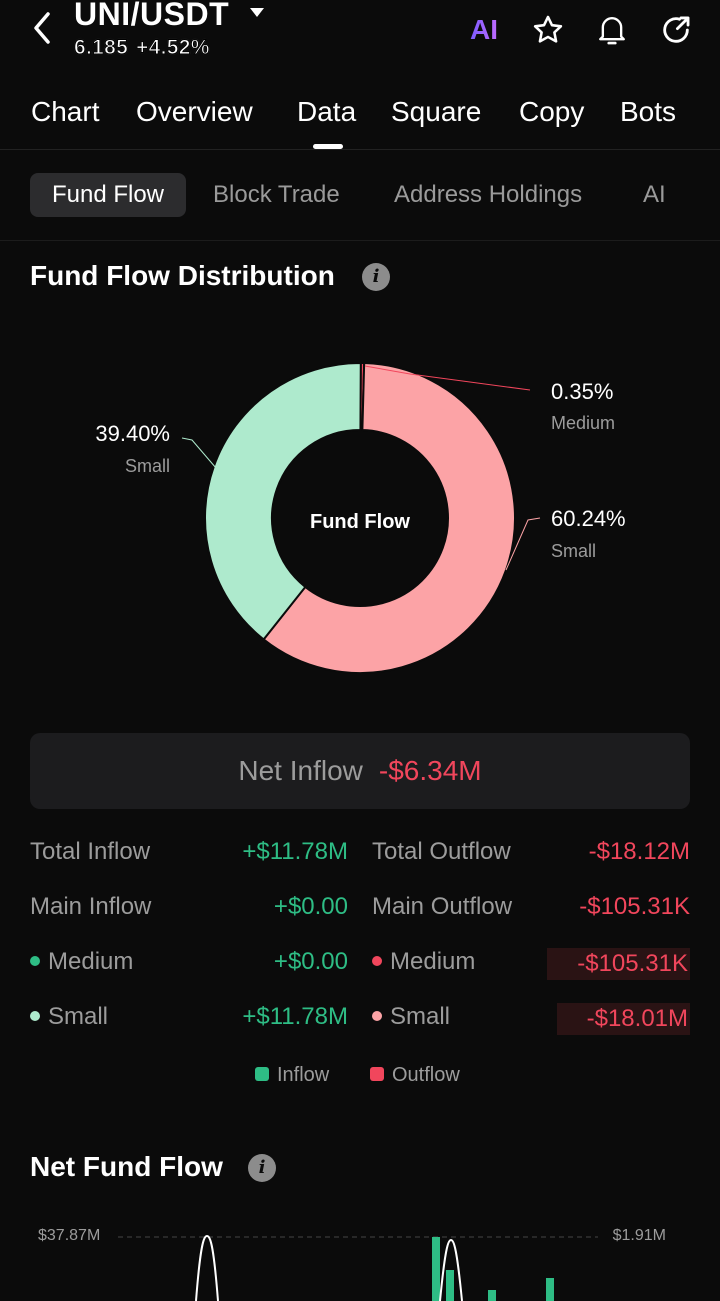  I want to click on bell-icon, so click(612, 30).